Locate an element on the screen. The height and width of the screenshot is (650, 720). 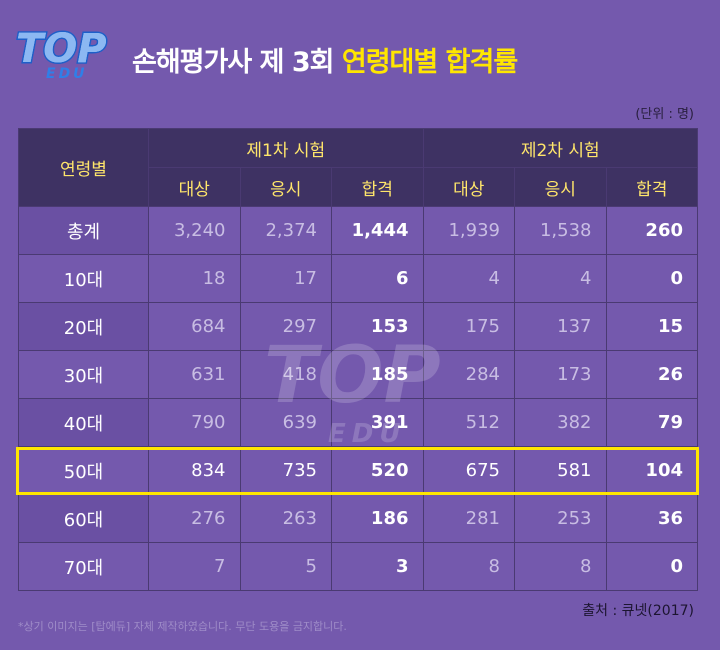
table-row: 30대 631 418 185 284 173 26 is located at coordinates (358, 374).